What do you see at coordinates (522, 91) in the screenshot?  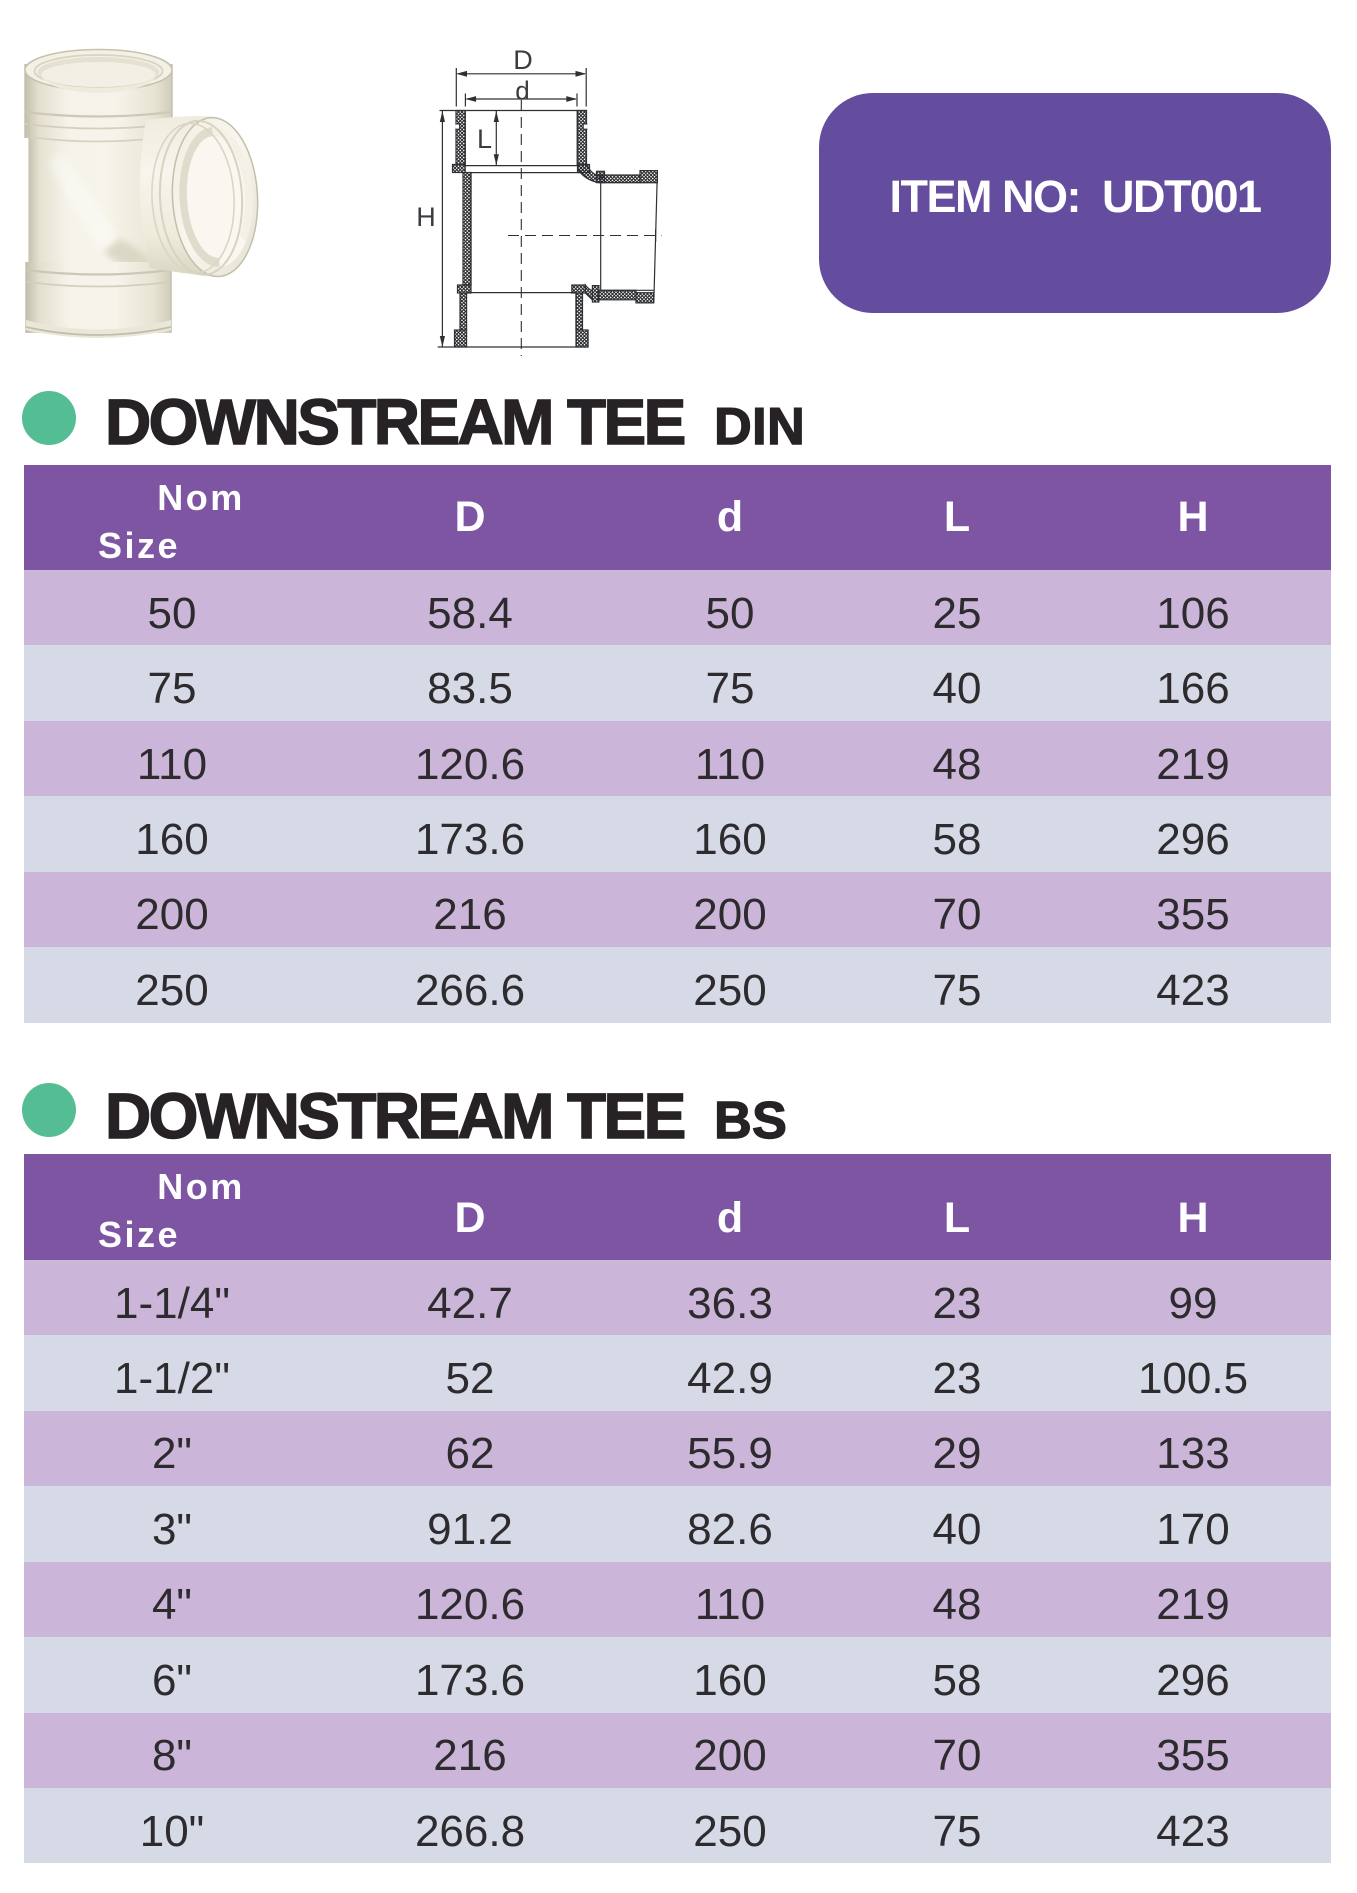 I see `svg-text: d` at bounding box center [522, 91].